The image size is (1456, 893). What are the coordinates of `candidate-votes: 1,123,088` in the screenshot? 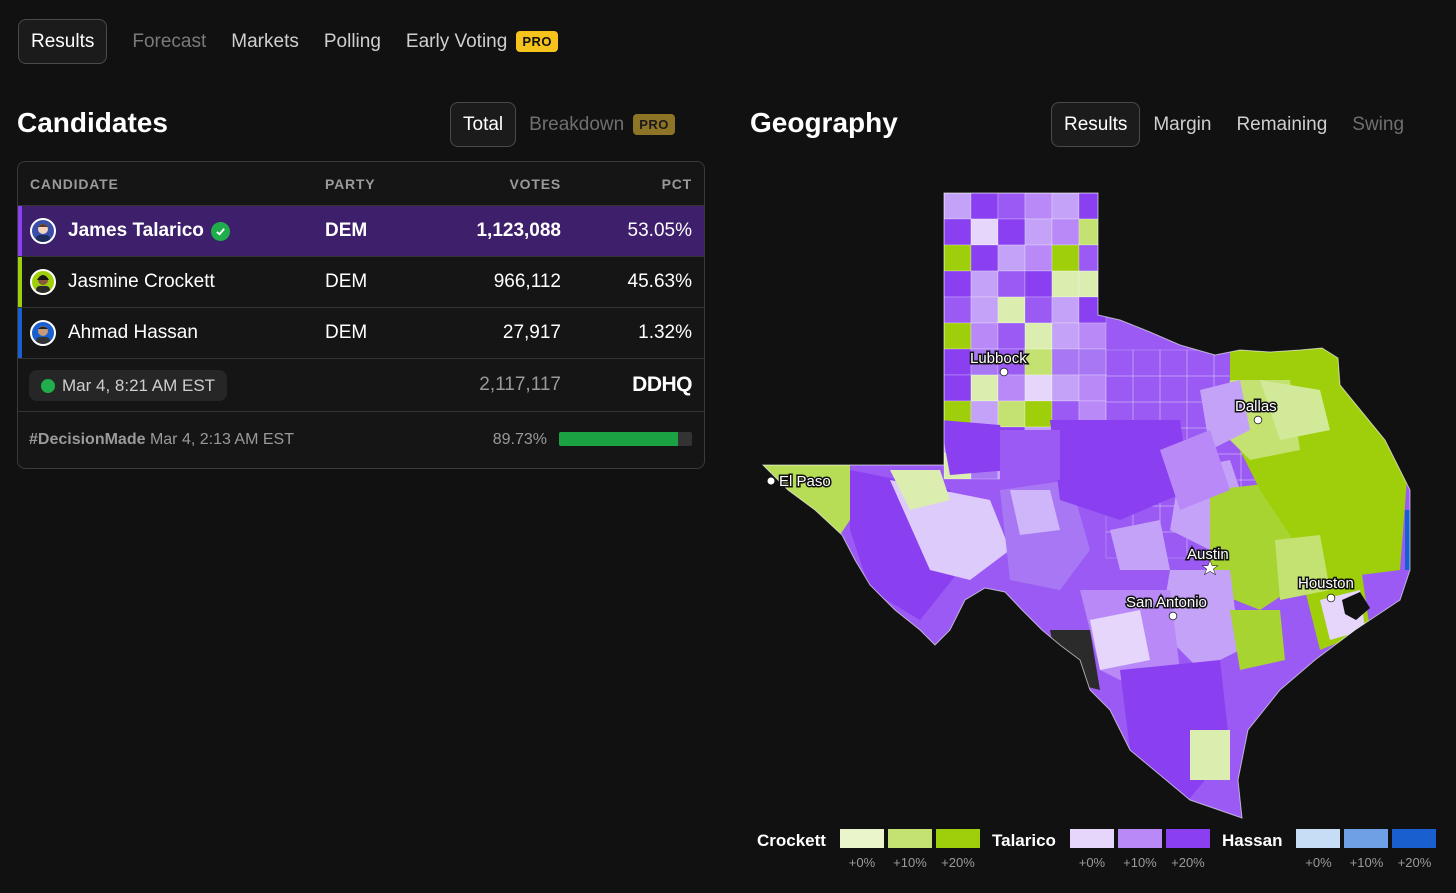 It's located at (518, 230).